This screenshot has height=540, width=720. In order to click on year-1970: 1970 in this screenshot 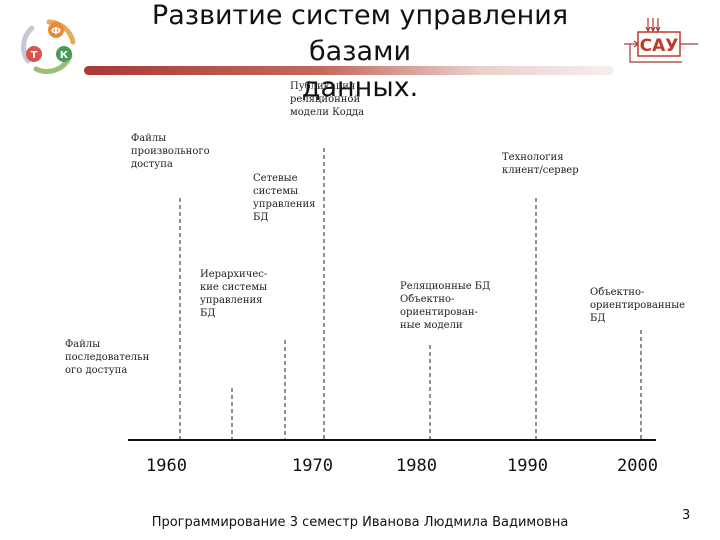, I will do `click(312, 466)`.